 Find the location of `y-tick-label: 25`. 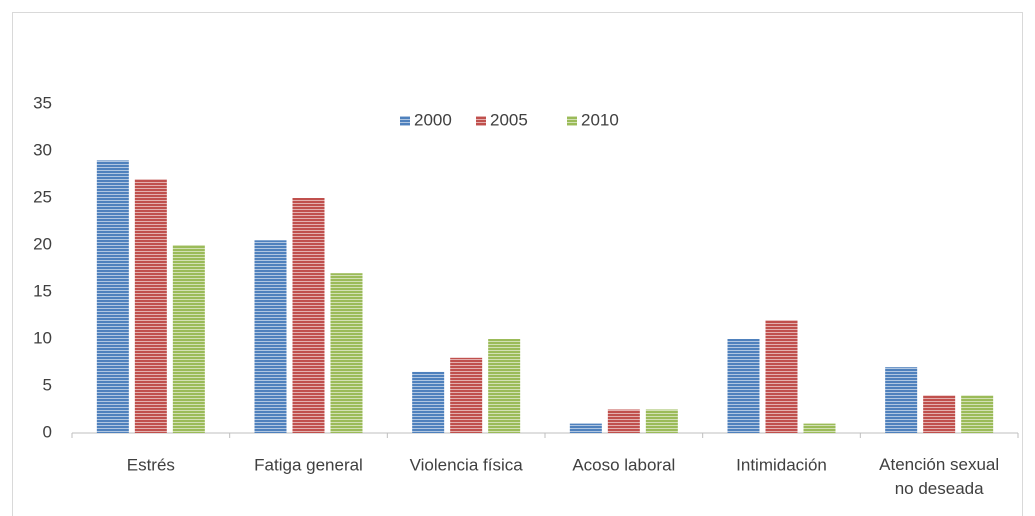

y-tick-label: 25 is located at coordinates (42, 196).